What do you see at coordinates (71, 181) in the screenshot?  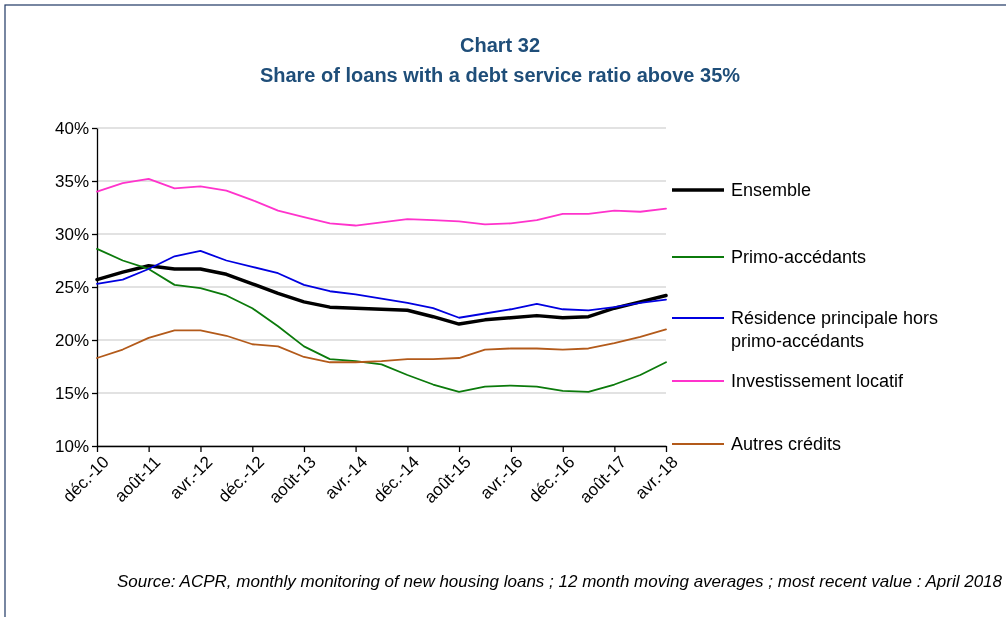 I see `y-tick-label: 35%` at bounding box center [71, 181].